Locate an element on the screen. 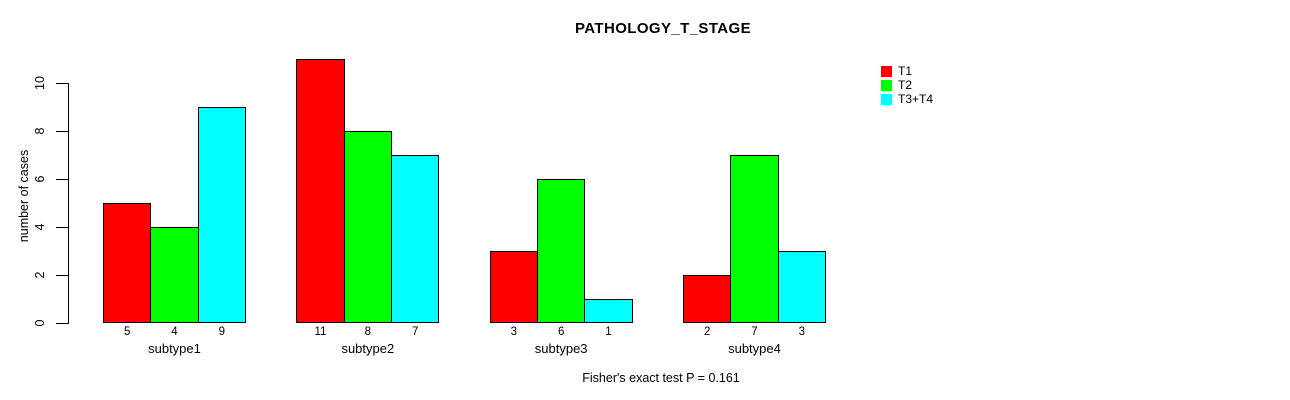 The image size is (1290, 400). category-label: subtype3 is located at coordinates (561, 348).